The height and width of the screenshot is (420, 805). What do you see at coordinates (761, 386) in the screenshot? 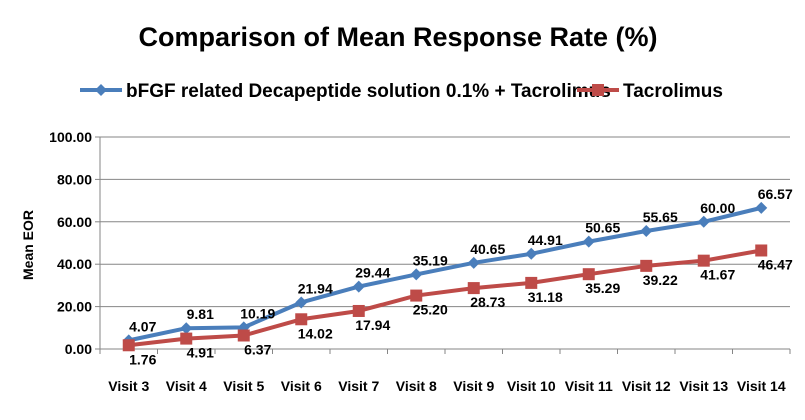
I see `x-tick-label: Visit 14` at bounding box center [761, 386].